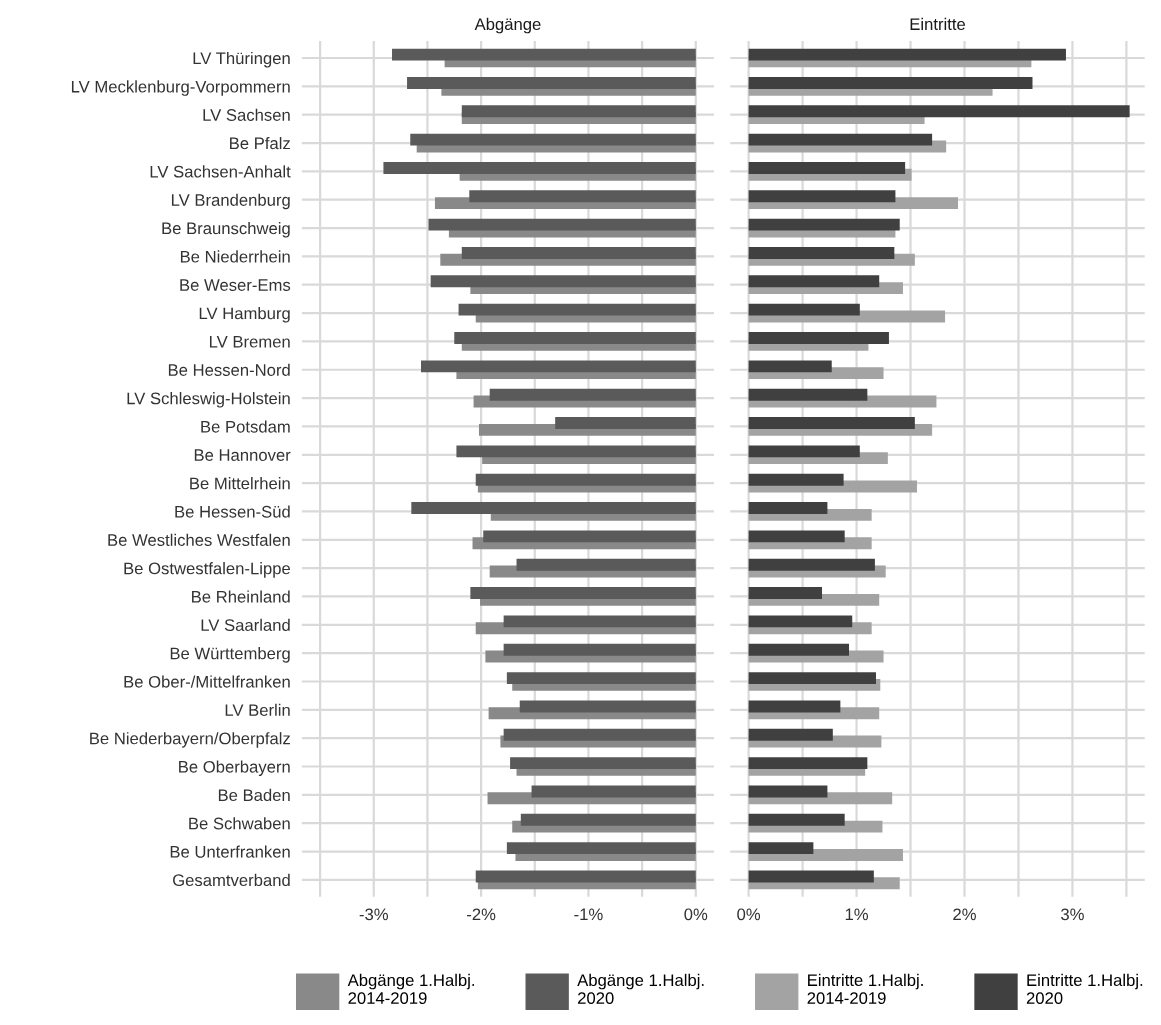  What do you see at coordinates (231, 880) in the screenshot?
I see `y-tick-label: Gesamtverband` at bounding box center [231, 880].